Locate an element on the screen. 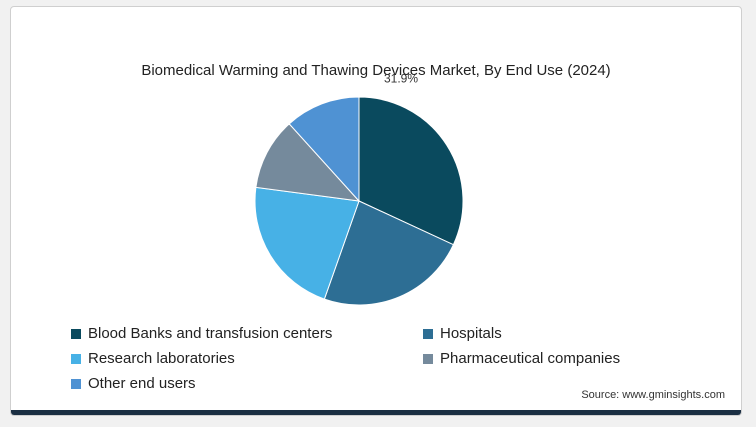  legend-item-blood-banks: Blood Banks and transfusion centers is located at coordinates (201, 333).